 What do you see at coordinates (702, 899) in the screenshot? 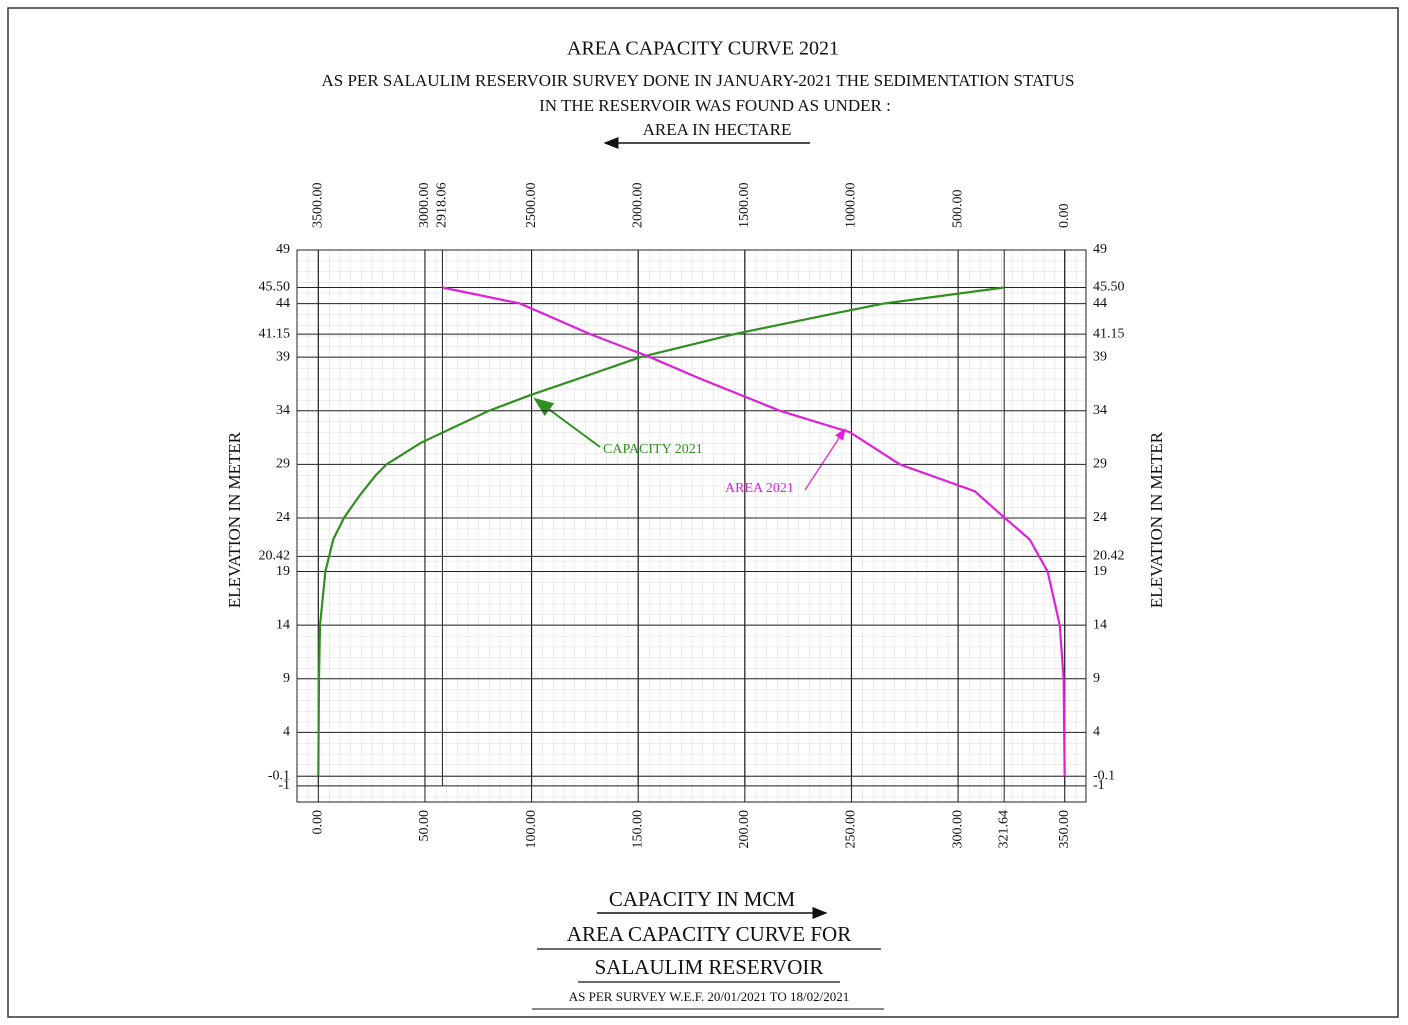
I see `x-axis-label: CAPACITY IN MCM` at bounding box center [702, 899].